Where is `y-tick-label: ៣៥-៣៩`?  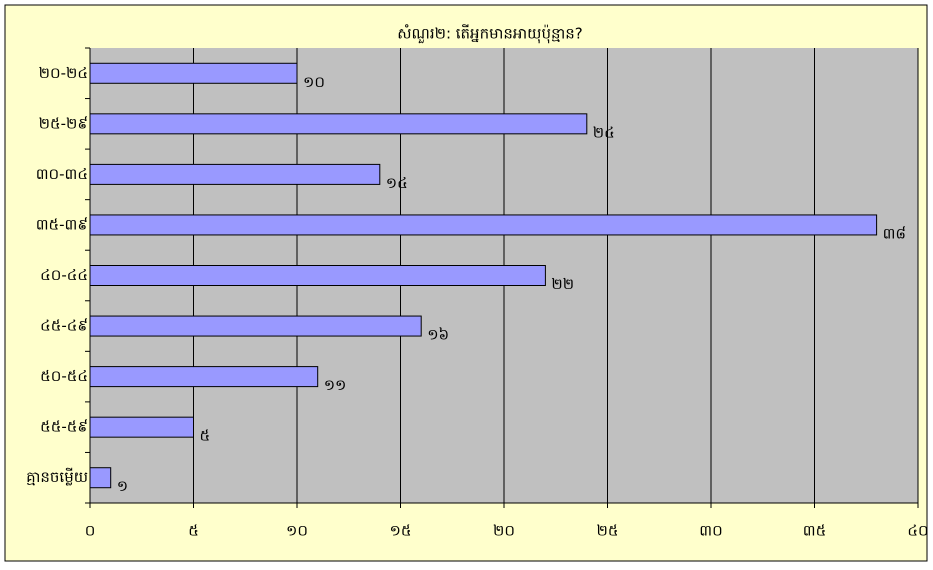
y-tick-label: ៣៥-៣៩ is located at coordinates (62, 224).